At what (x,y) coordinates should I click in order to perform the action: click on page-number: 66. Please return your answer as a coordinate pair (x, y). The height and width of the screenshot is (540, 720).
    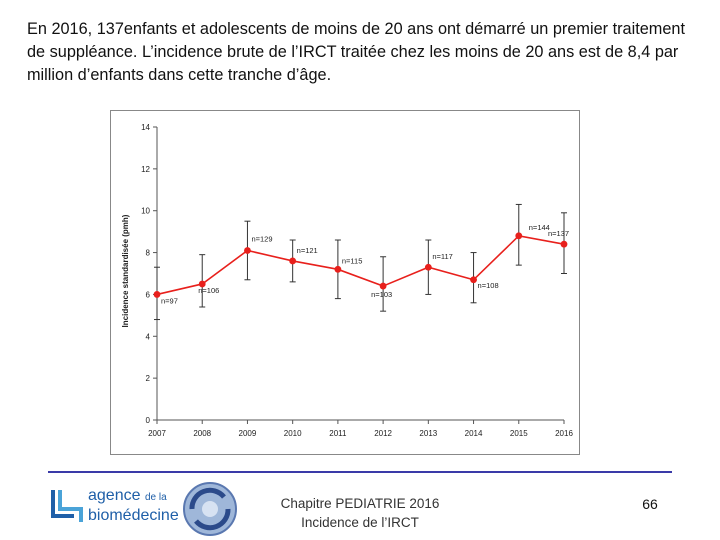
    Looking at the image, I should click on (650, 504).